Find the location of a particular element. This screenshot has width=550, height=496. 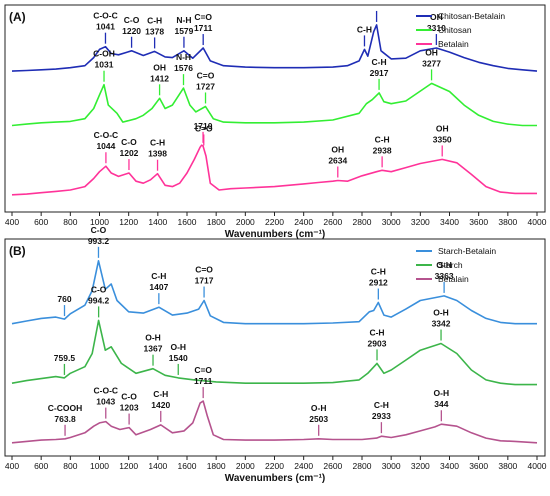

x-tick-label: 3200 is located at coordinates (420, 222).